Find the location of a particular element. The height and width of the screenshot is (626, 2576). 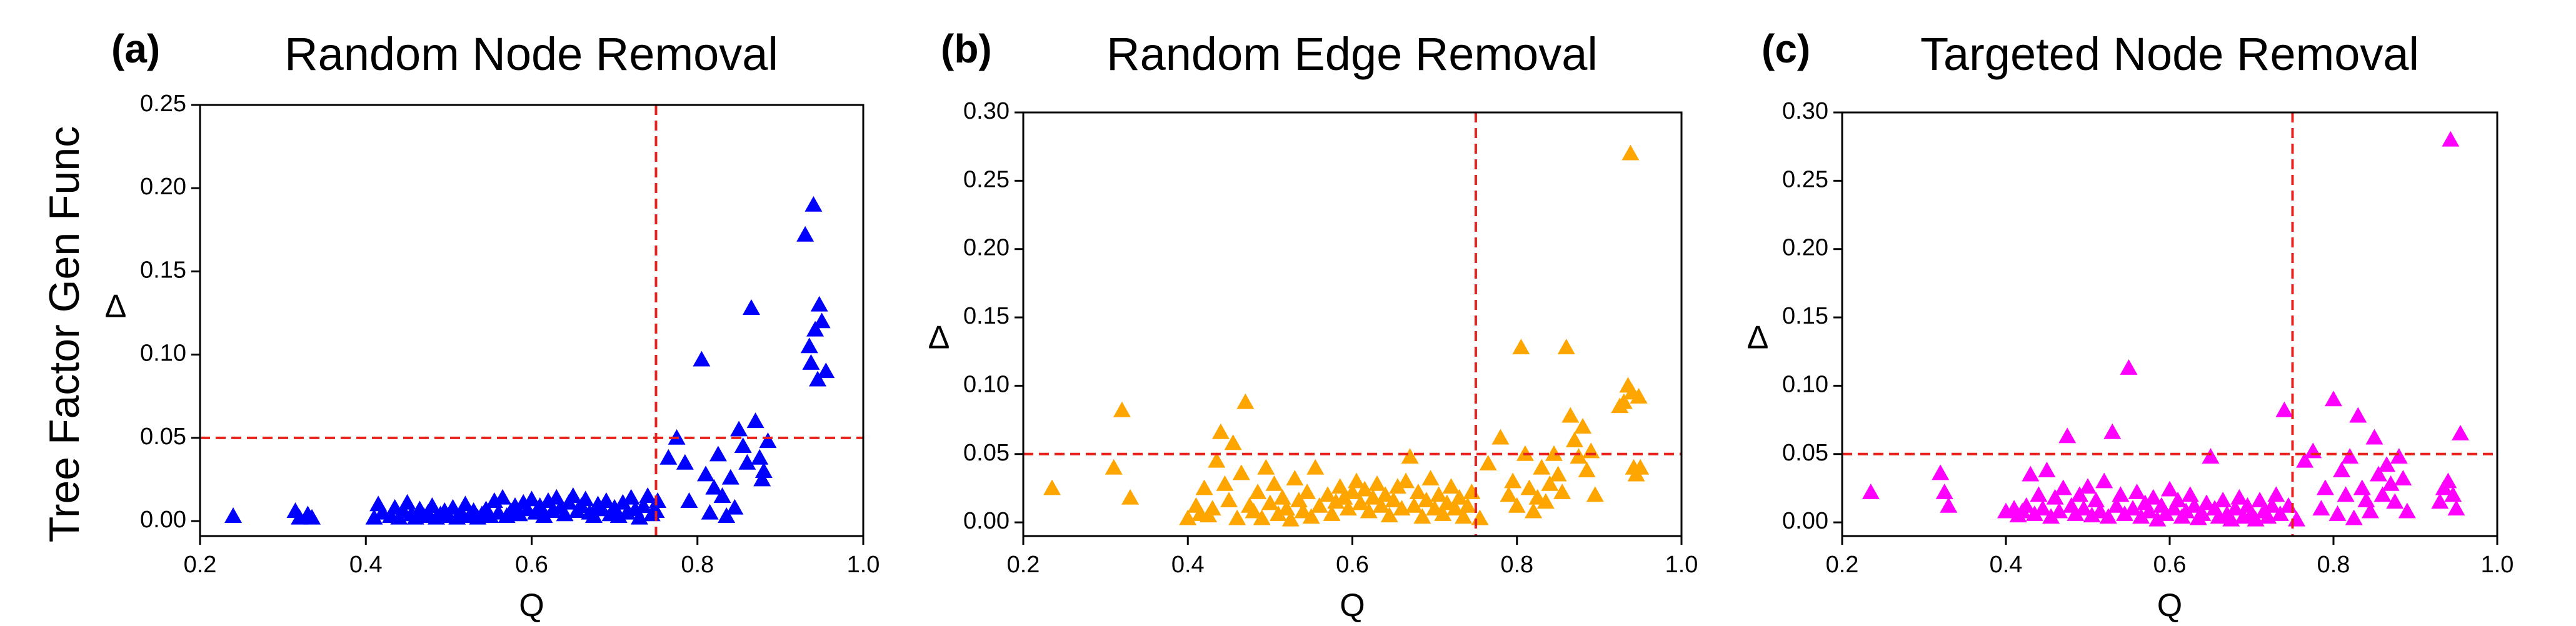

x-tick-label: 0.6 is located at coordinates (1352, 565).